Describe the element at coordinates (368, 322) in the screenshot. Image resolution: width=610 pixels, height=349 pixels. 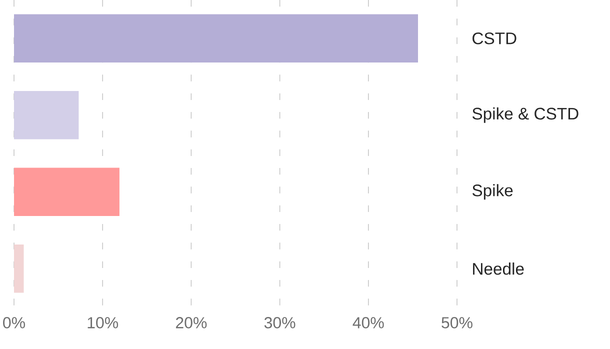
I see `x-tick-label: 40%` at that location.